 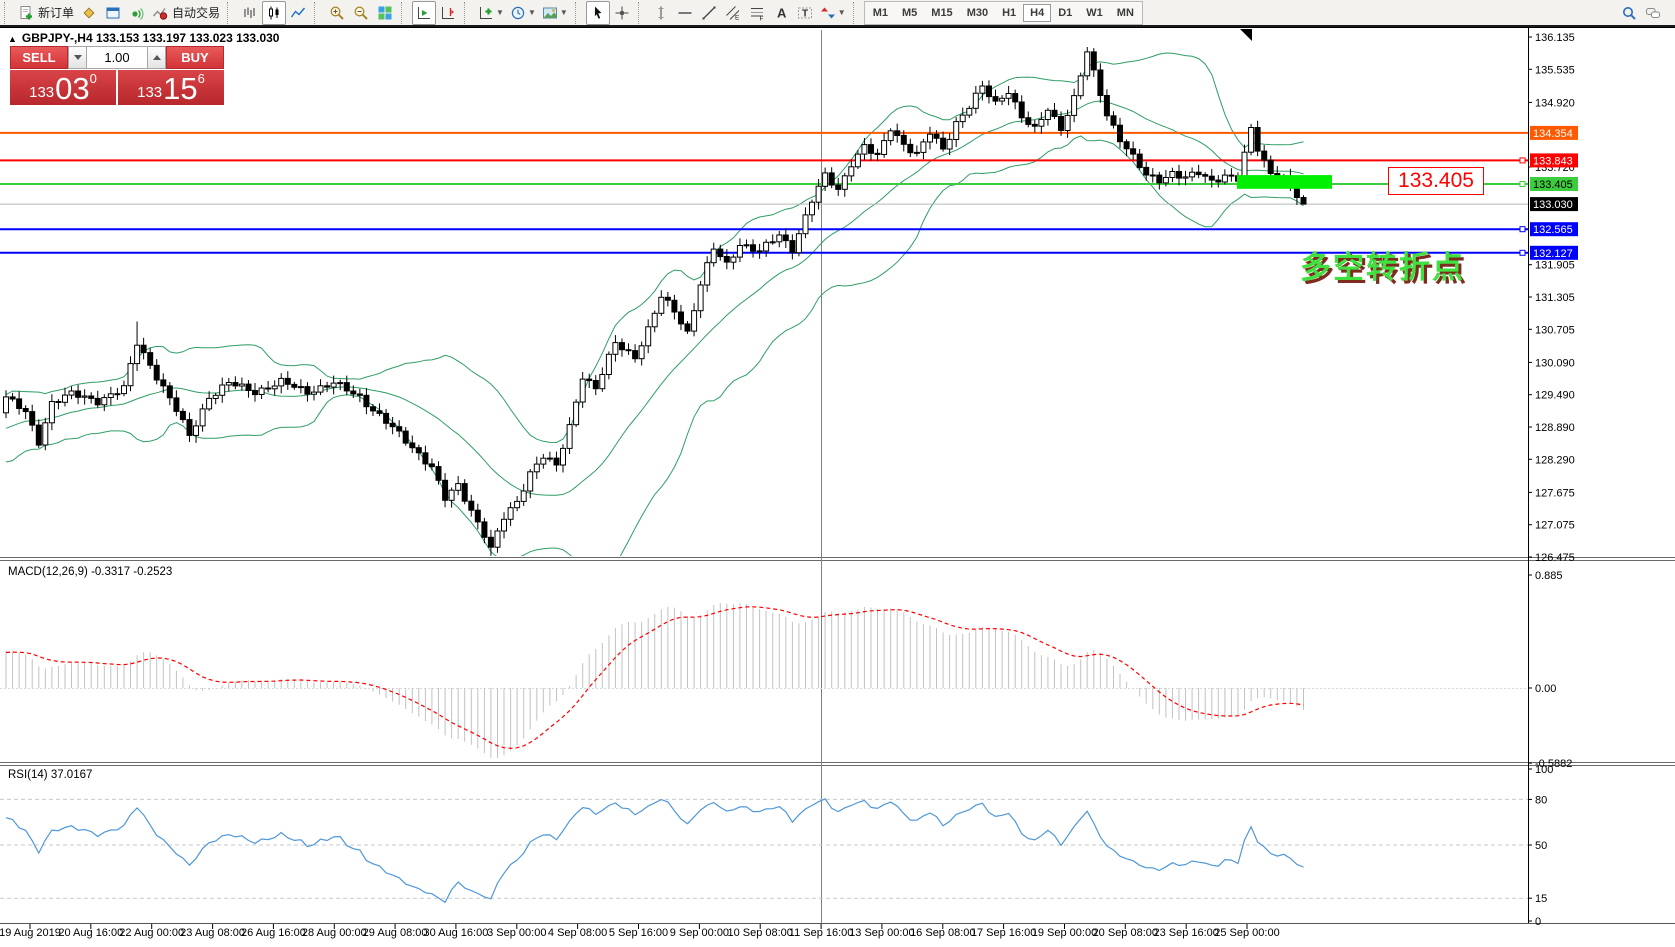 What do you see at coordinates (12, 39) in the screenshot?
I see `collapse-triangle-icon: ▲` at bounding box center [12, 39].